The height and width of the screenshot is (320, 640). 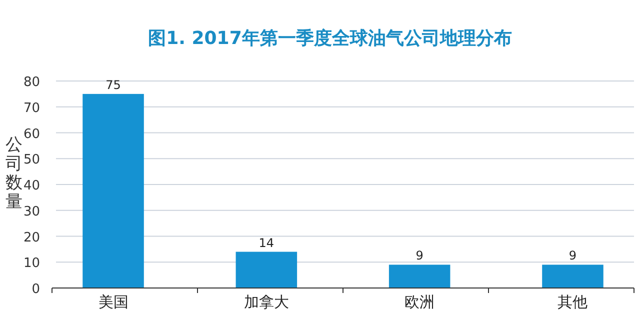 I want to click on y-tick-label: 60, so click(x=31, y=134).